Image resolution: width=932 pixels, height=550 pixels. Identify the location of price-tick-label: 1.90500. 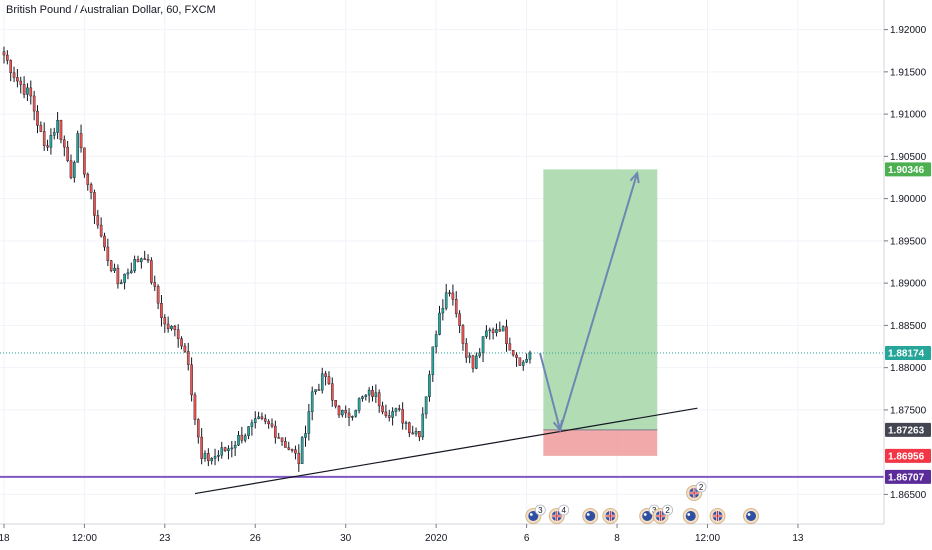
(908, 157).